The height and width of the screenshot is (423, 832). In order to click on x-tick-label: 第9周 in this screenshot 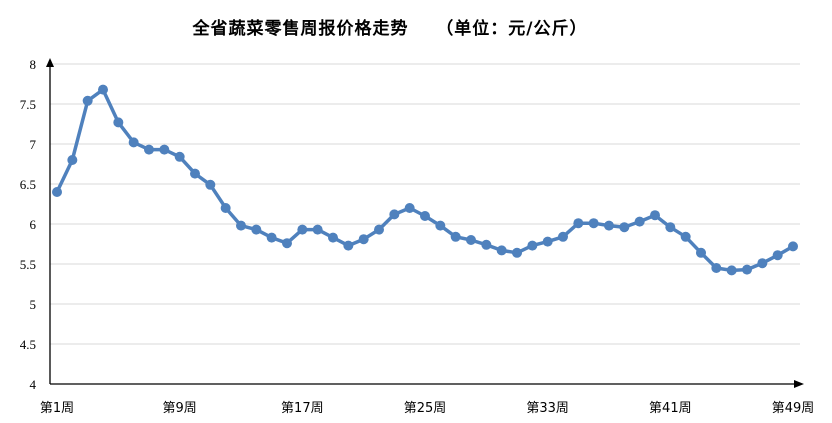, I will do `click(180, 408)`.